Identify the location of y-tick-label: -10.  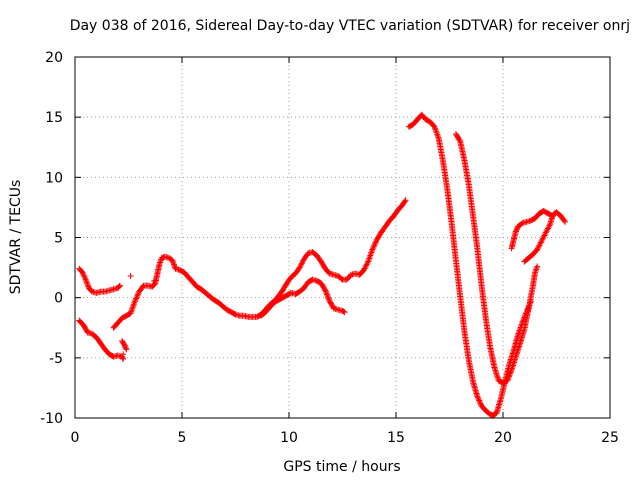
(51, 419).